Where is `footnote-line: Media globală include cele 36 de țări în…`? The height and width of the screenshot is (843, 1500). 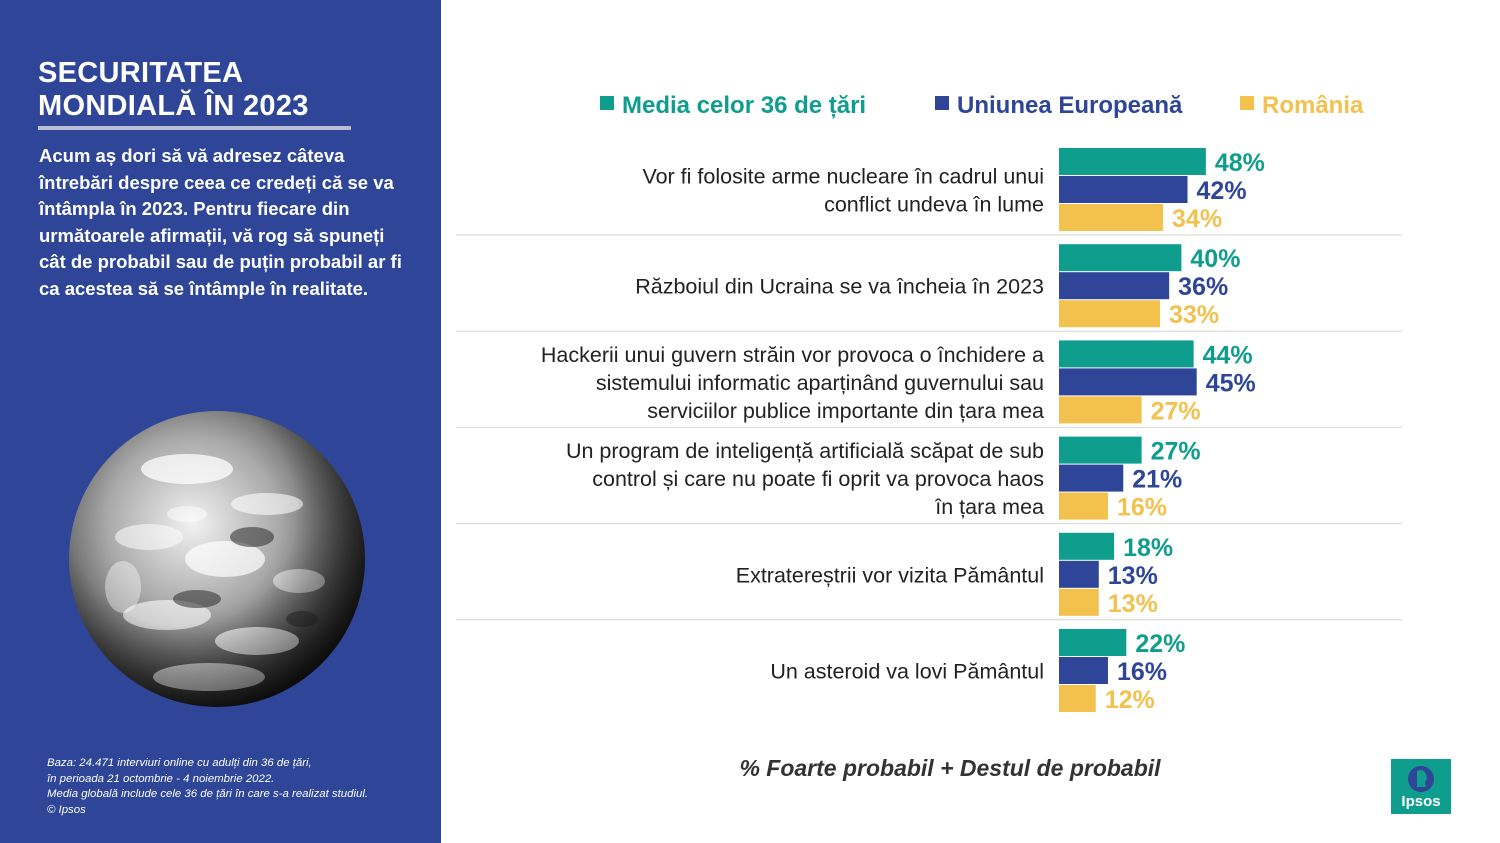 footnote-line: Media globală include cele 36 de țări în… is located at coordinates (208, 794).